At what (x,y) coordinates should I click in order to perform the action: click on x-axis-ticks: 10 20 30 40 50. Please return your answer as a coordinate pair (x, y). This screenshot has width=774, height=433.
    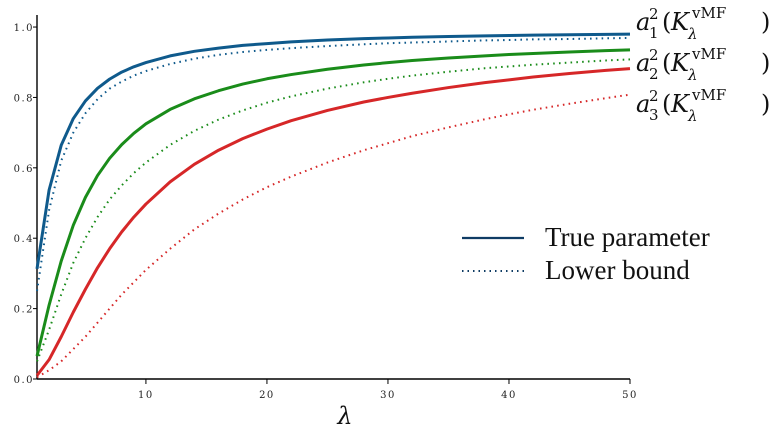
    Looking at the image, I should click on (388, 390).